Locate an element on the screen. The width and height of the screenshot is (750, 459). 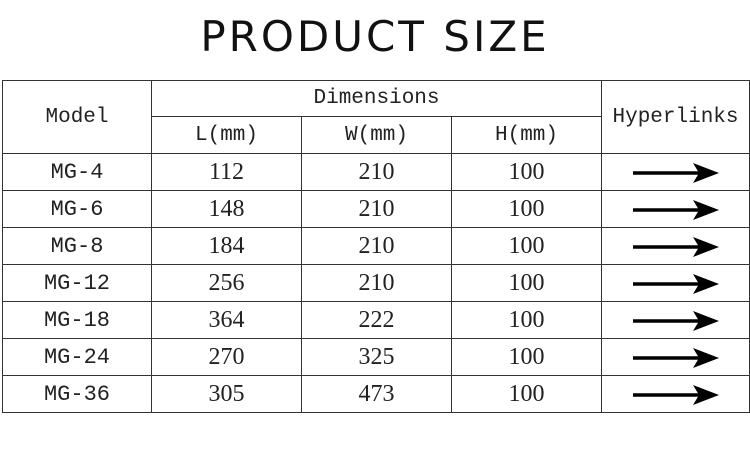
model-cell: MG-24 is located at coordinates (77, 357).